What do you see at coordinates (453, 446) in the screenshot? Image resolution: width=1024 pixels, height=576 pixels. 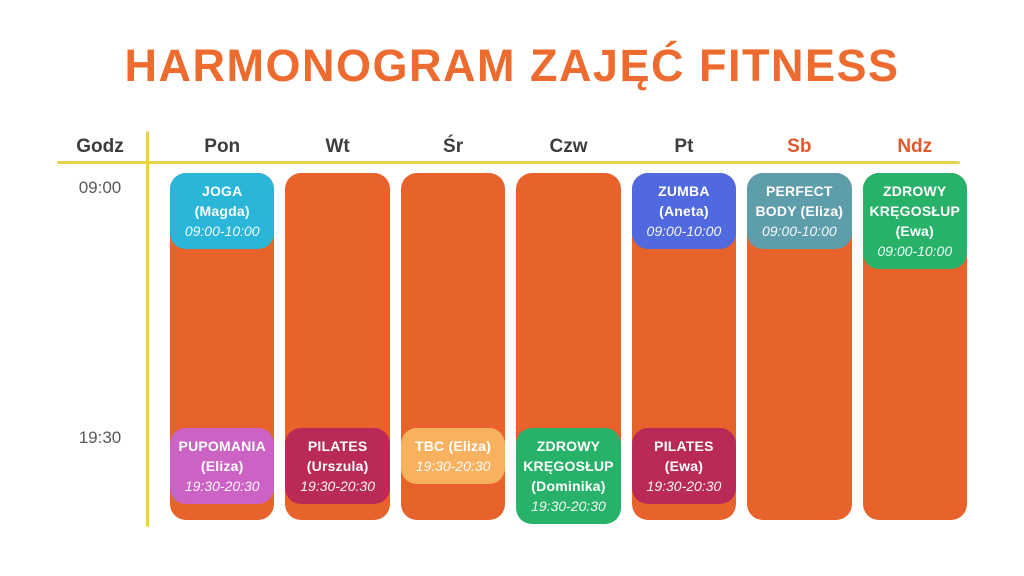 I see `class-name-line: TBC (Eliza)` at bounding box center [453, 446].